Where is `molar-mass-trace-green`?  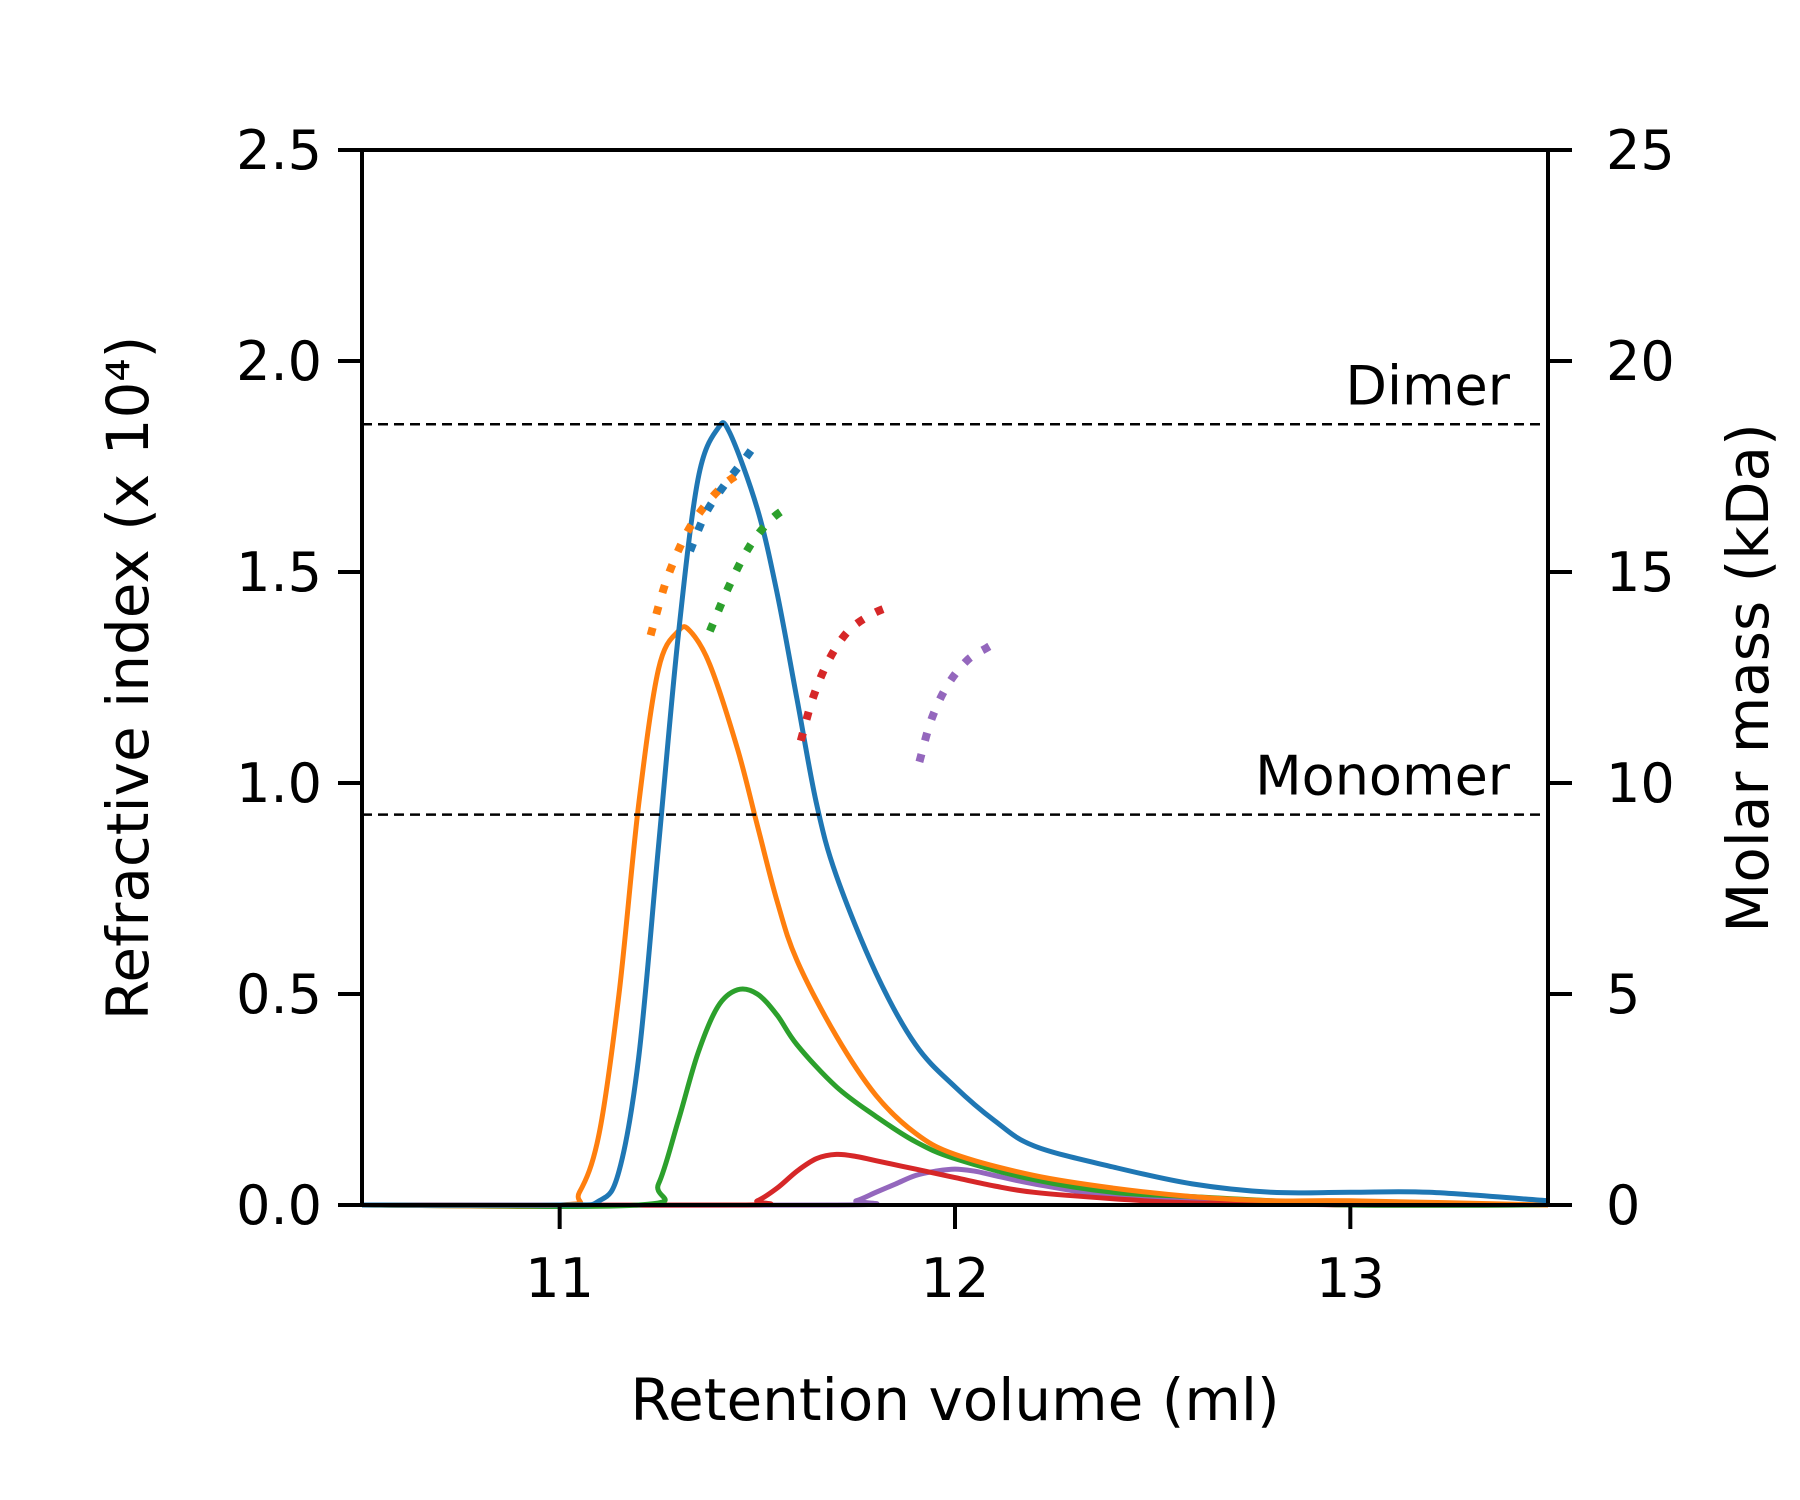
molar-mass-trace-green is located at coordinates (747, 569).